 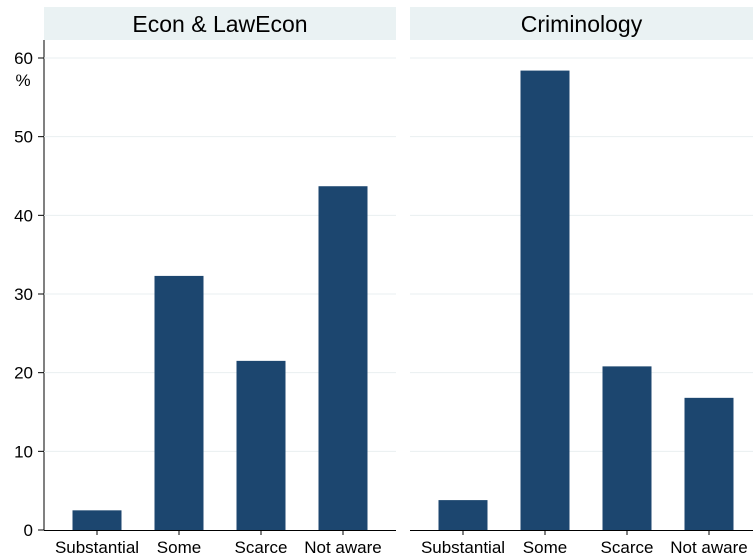 I want to click on y-tick-label: 60, so click(x=23, y=58).